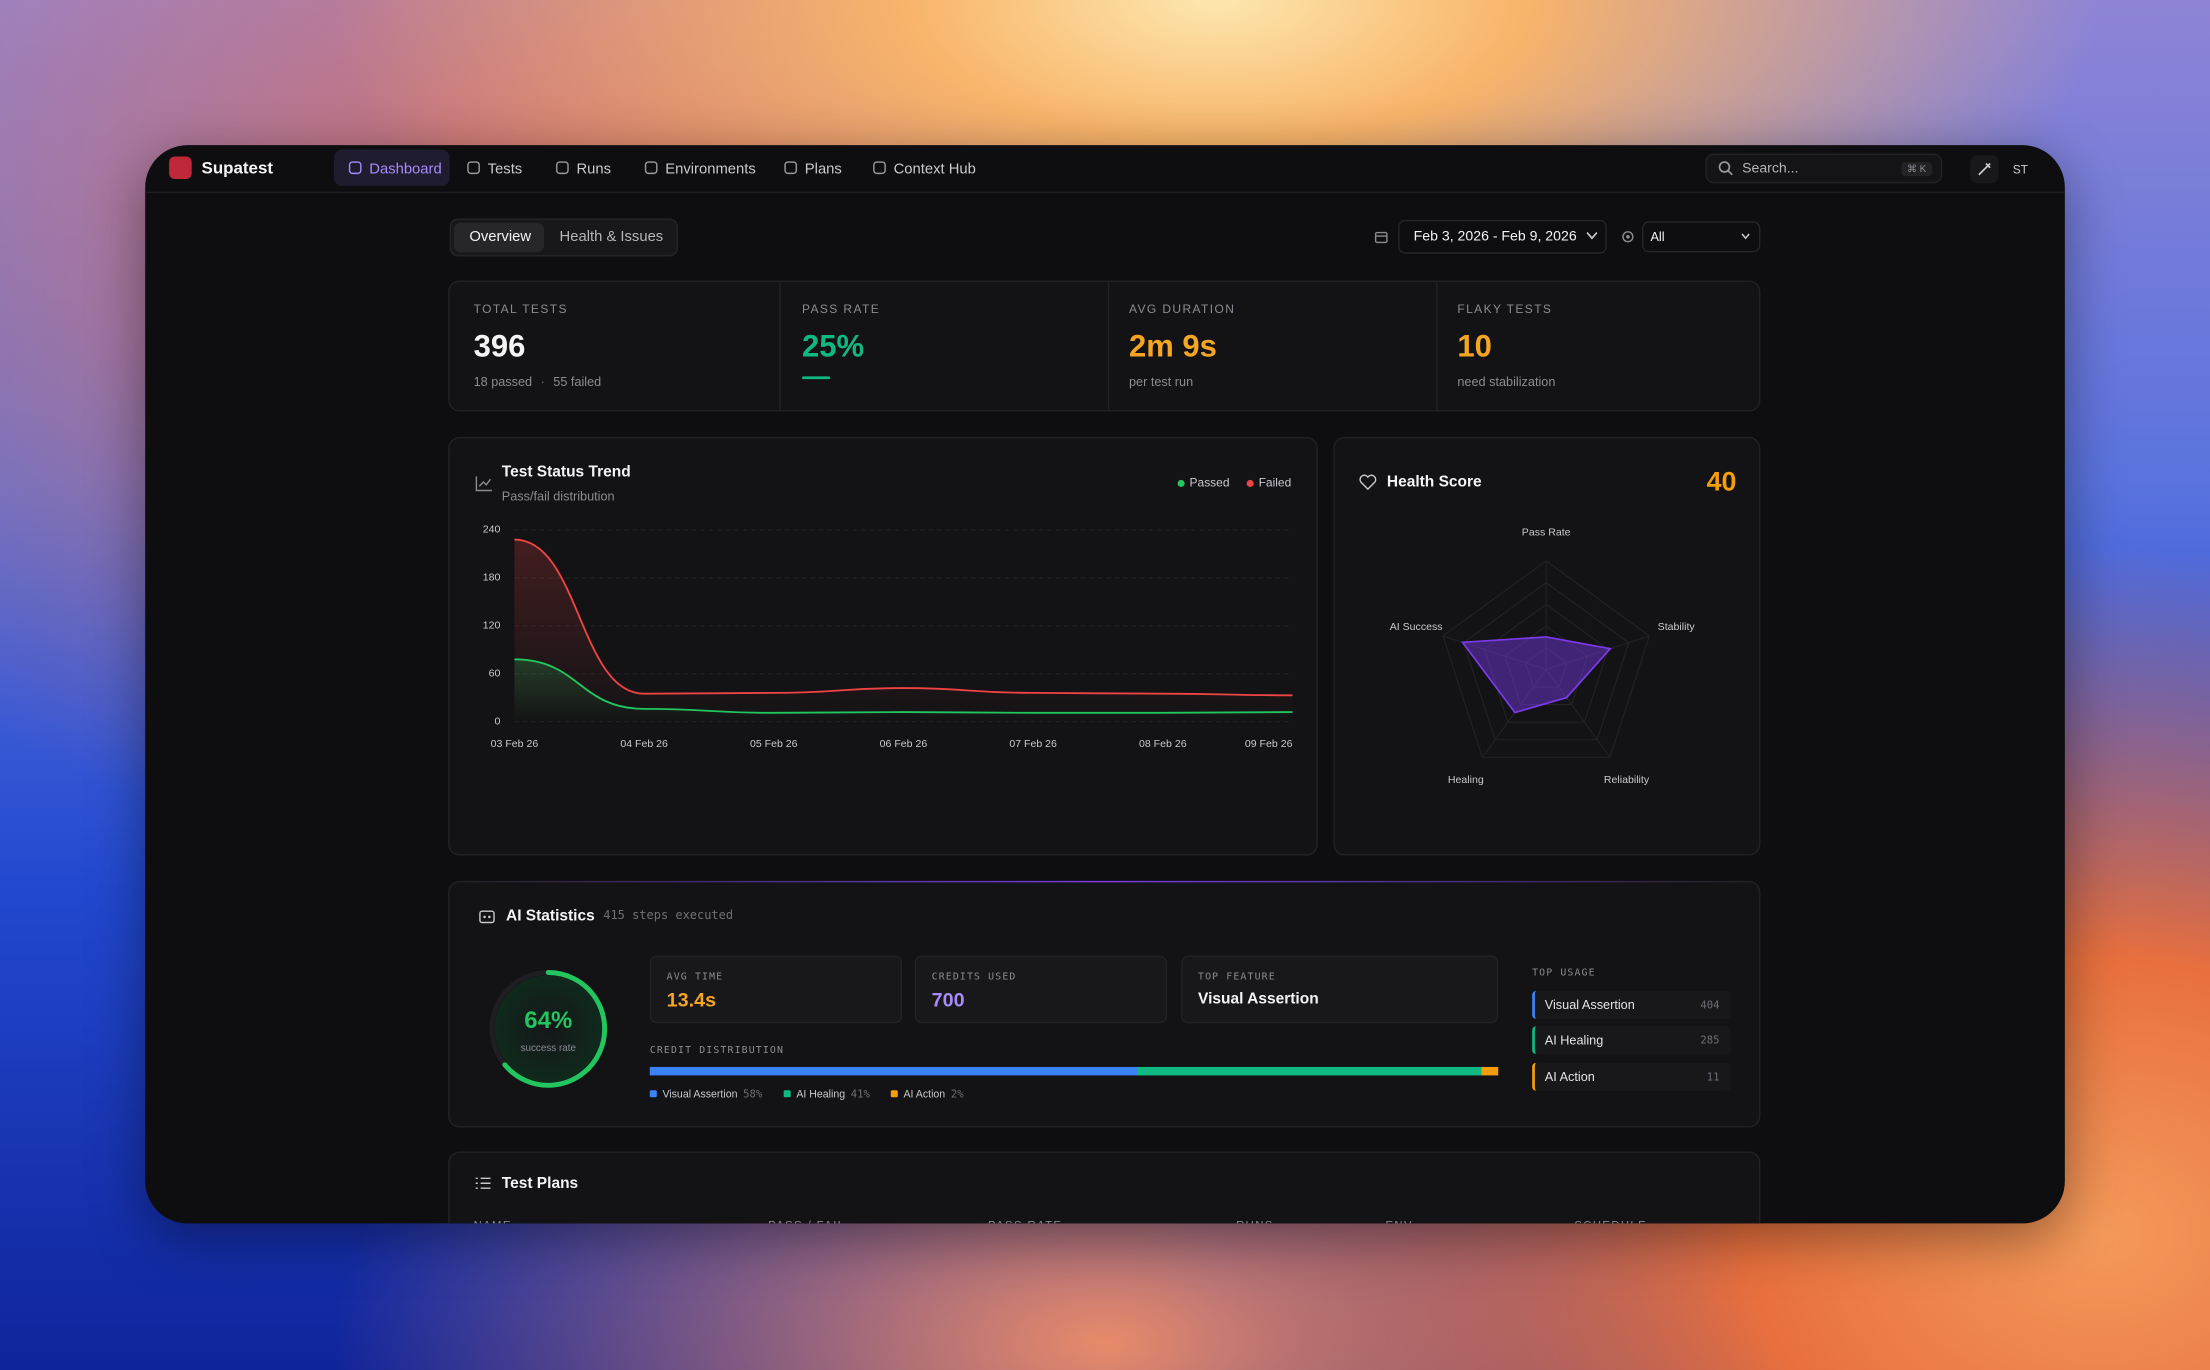 The width and height of the screenshot is (2210, 1370). I want to click on env-select, so click(1701, 237).